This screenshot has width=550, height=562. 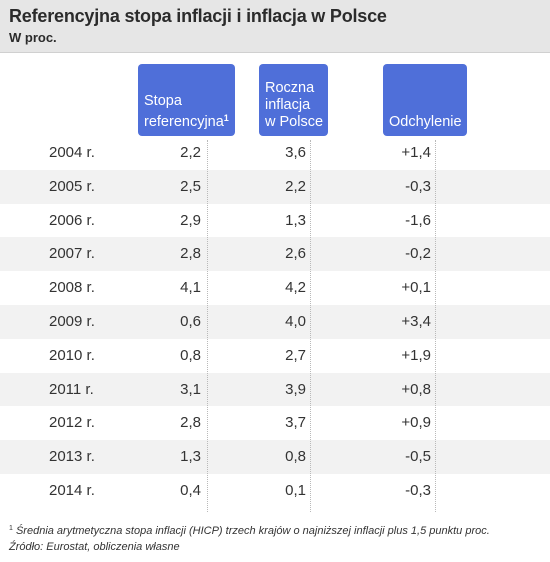 What do you see at coordinates (72, 186) in the screenshot?
I see `year-cell: 2005 r.` at bounding box center [72, 186].